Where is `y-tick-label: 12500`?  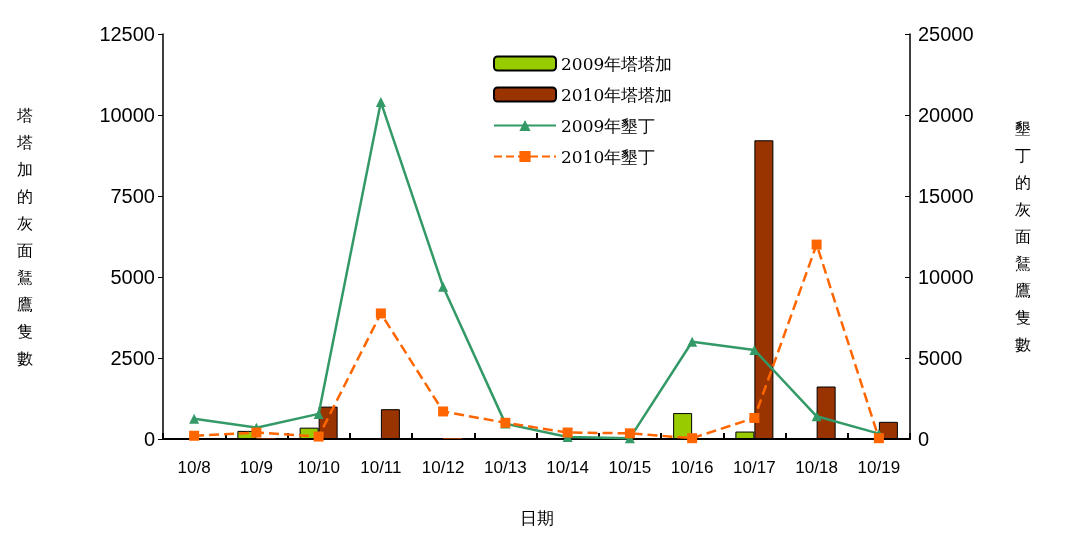
y-tick-label: 12500 is located at coordinates (127, 34).